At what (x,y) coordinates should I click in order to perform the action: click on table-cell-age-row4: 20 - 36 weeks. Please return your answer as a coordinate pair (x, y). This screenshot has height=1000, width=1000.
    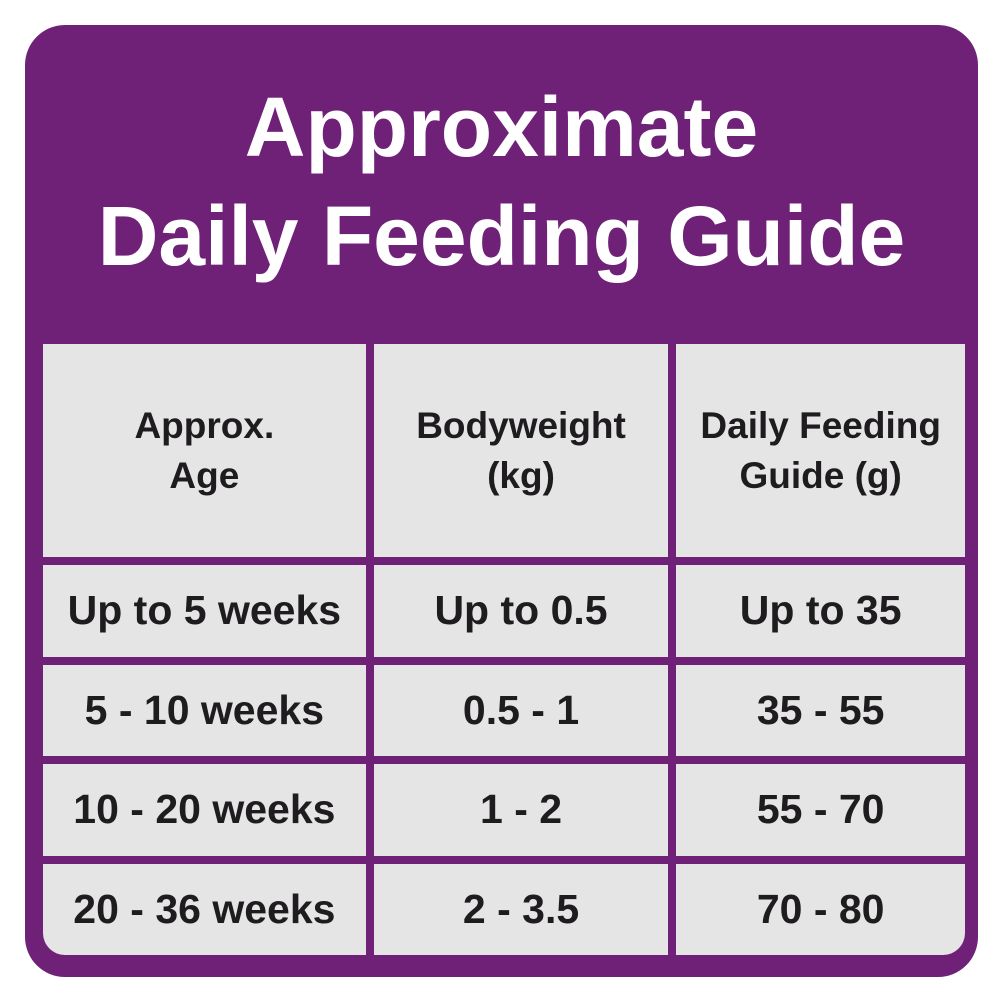
    Looking at the image, I should click on (204, 909).